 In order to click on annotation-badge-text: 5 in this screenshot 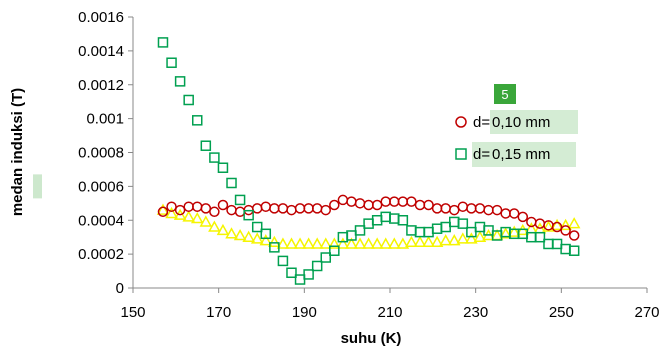, I will do `click(504, 94)`.